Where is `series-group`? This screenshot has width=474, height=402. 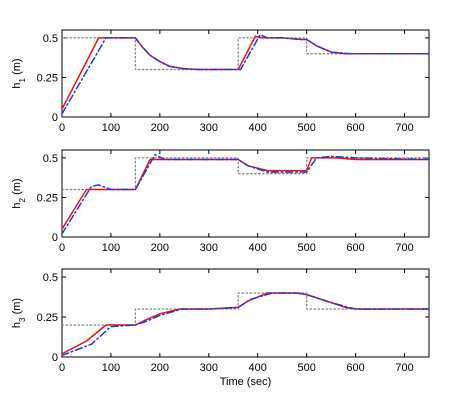
series-group is located at coordinates (245, 324).